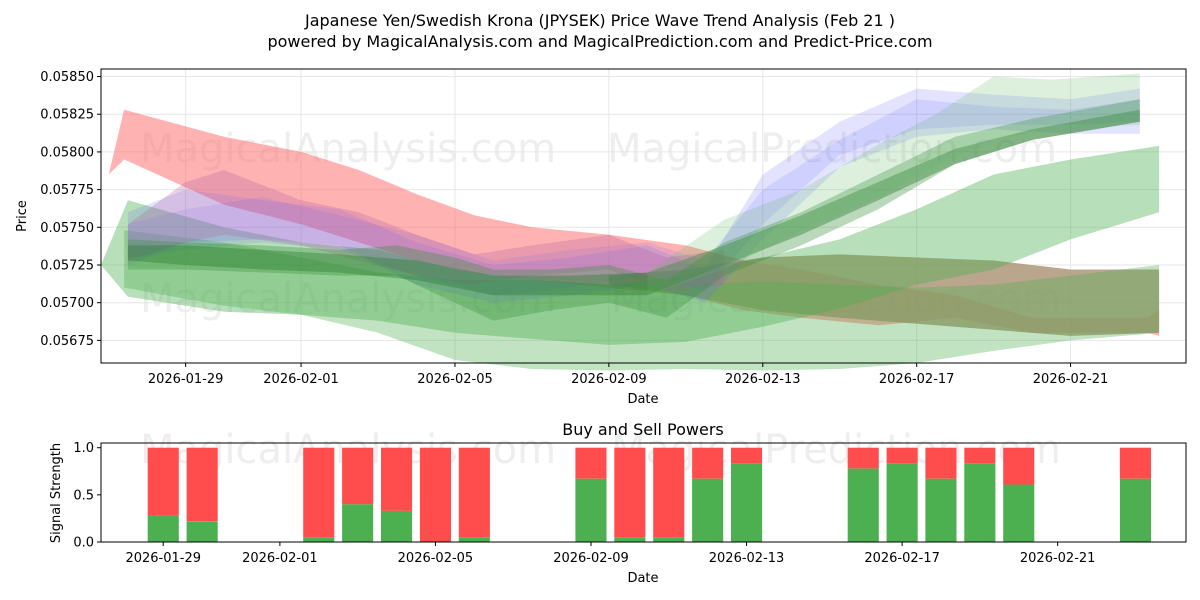 The width and height of the screenshot is (1200, 600). Describe the element at coordinates (832, 149) in the screenshot. I see `watermark-top-right: MagicalPrediction.com` at that location.